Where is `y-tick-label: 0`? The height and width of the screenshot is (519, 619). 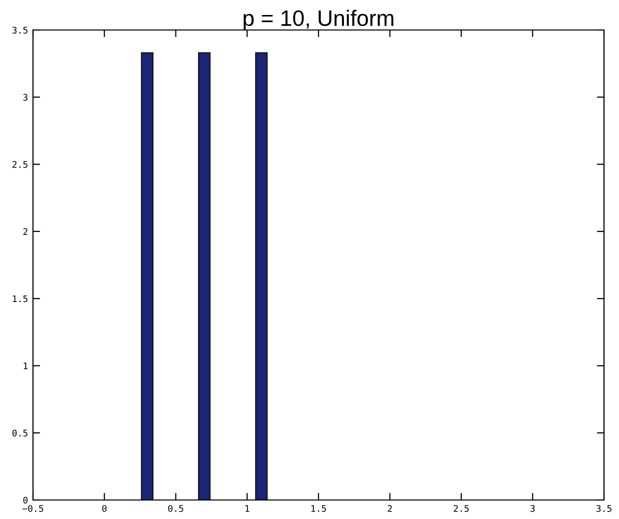
y-tick-label: 0 is located at coordinates (25, 500).